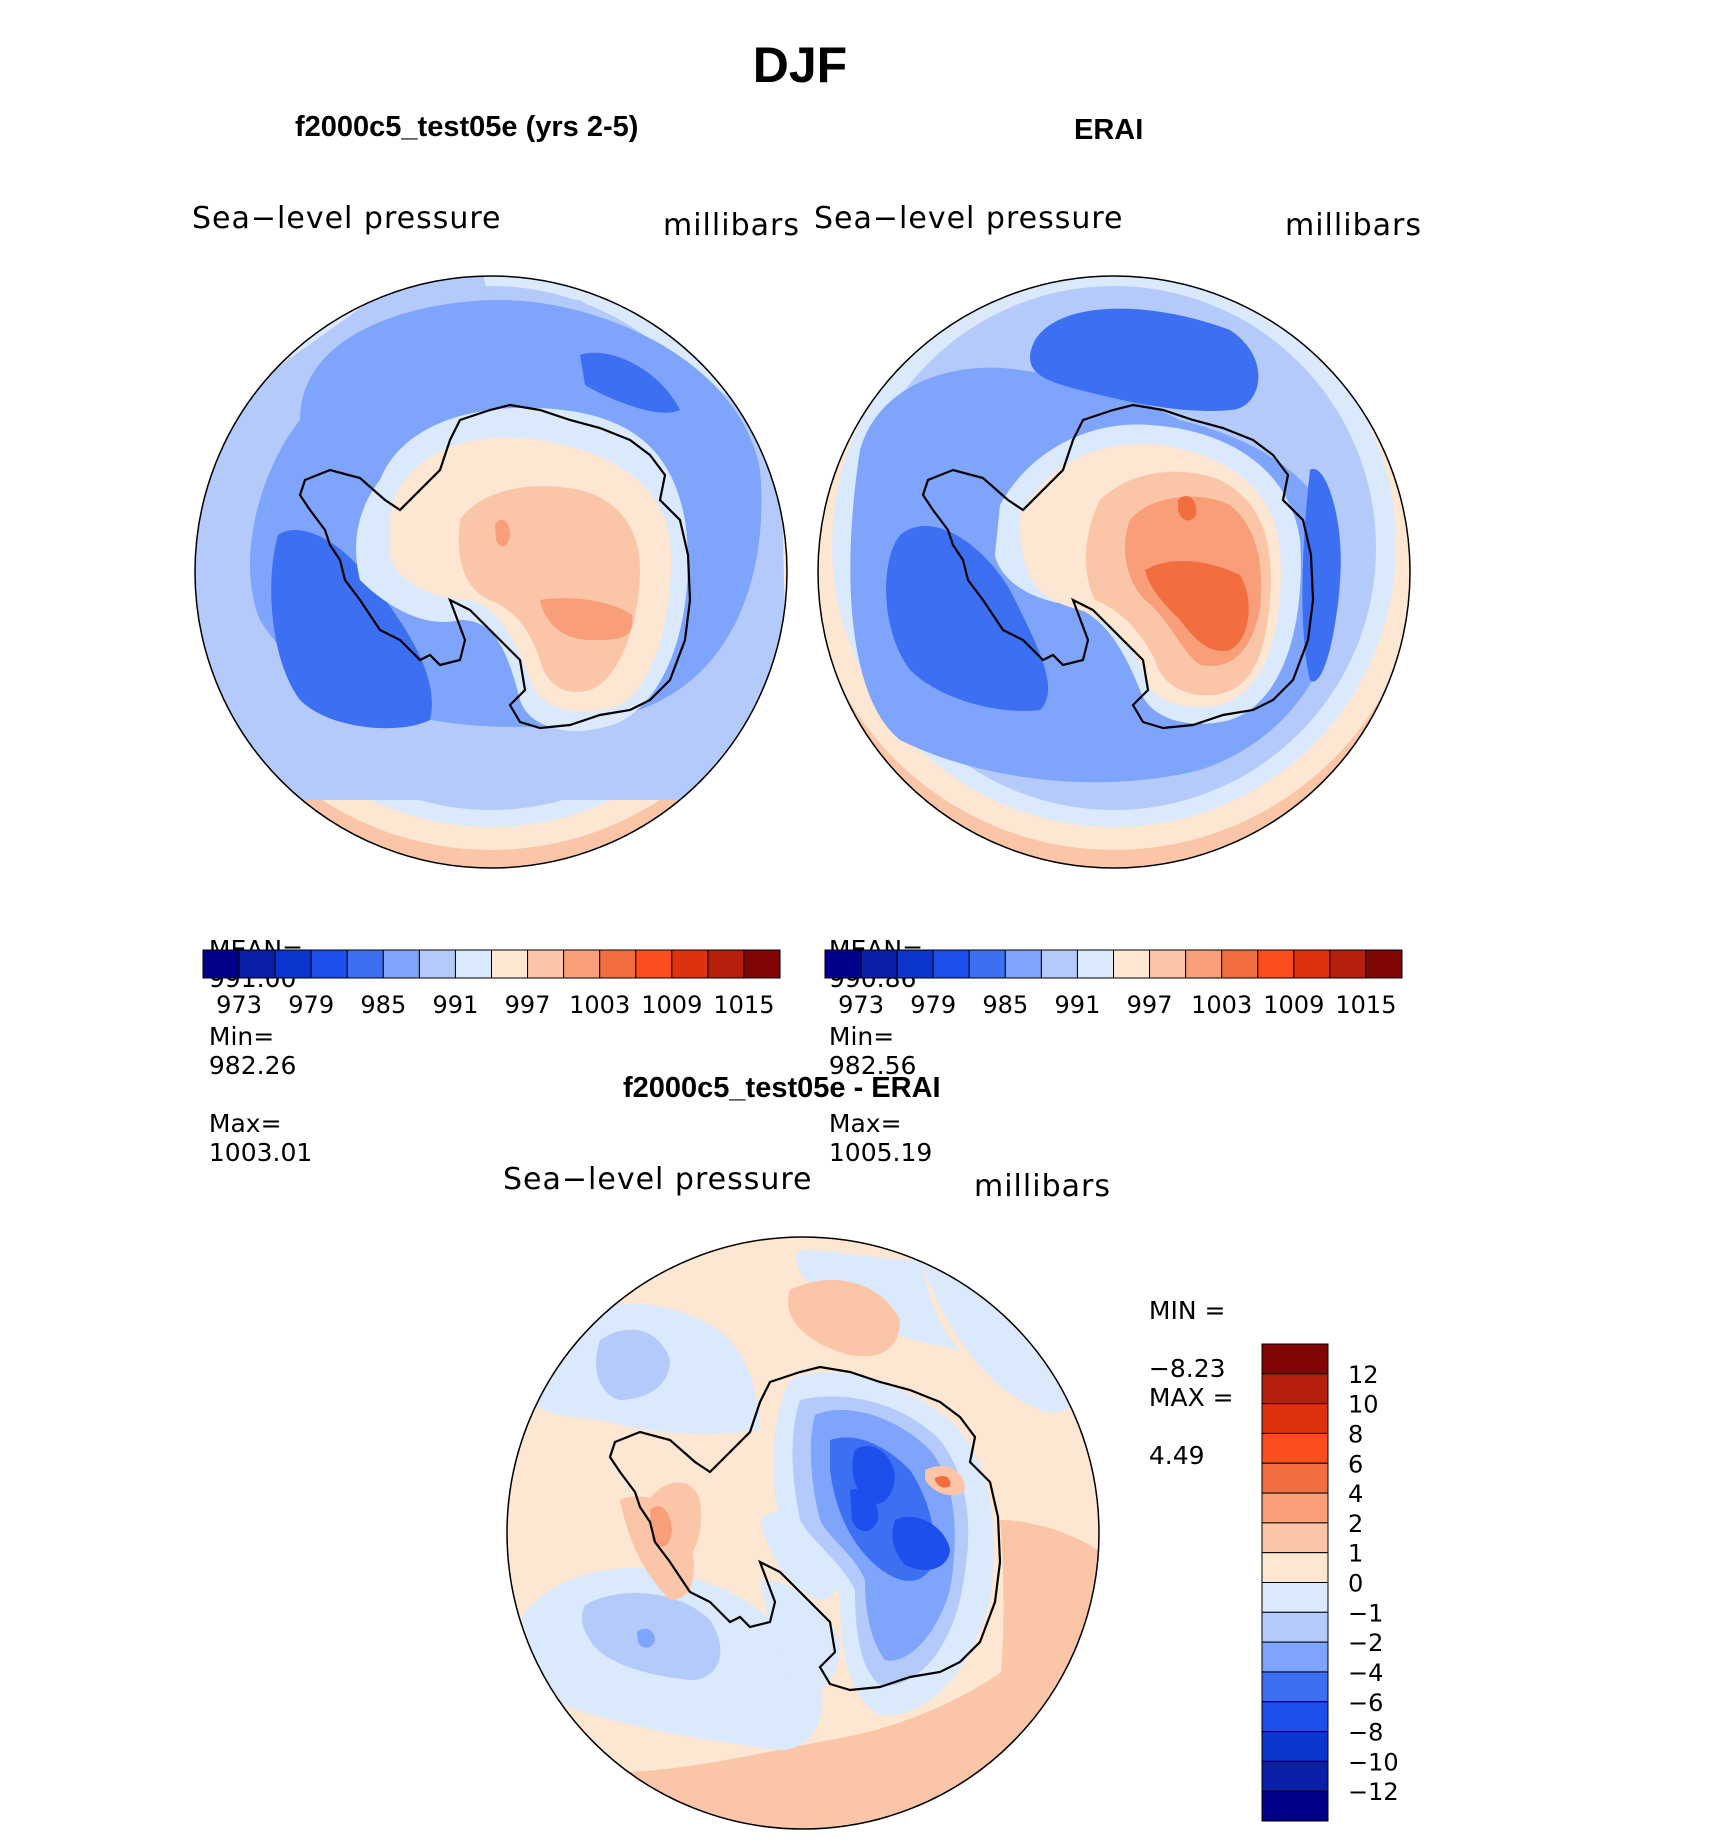 This screenshot has height=1839, width=1710. I want to click on panel3-map-border, so click(803, 1533).